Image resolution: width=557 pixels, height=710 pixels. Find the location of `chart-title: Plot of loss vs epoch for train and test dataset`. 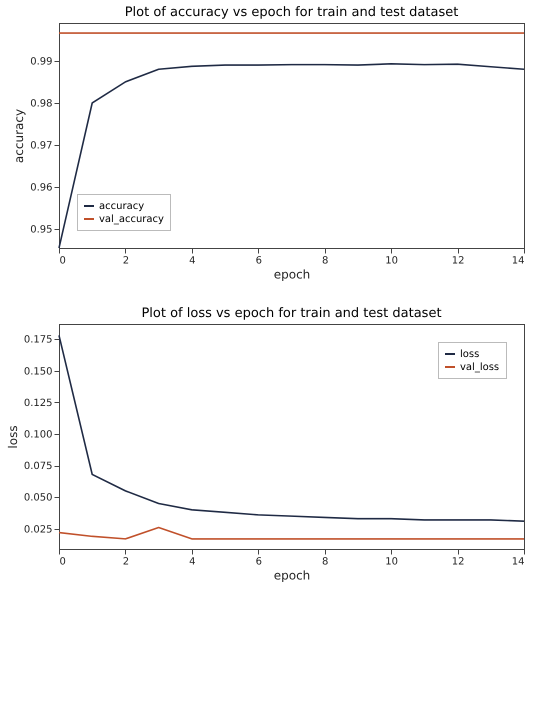

chart-title: Plot of loss vs epoch for train and test dataset is located at coordinates (291, 313).